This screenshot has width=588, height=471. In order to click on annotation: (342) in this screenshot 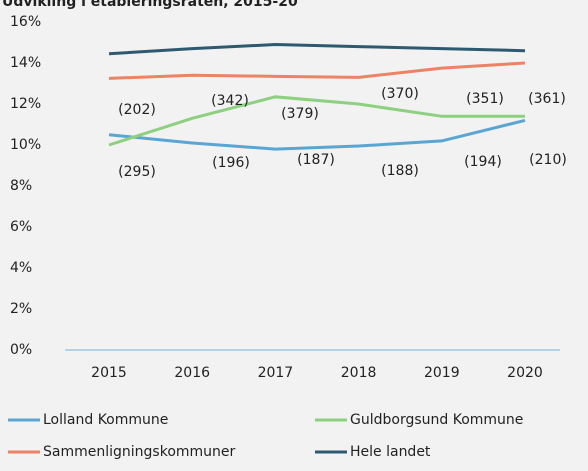, I will do `click(230, 101)`.